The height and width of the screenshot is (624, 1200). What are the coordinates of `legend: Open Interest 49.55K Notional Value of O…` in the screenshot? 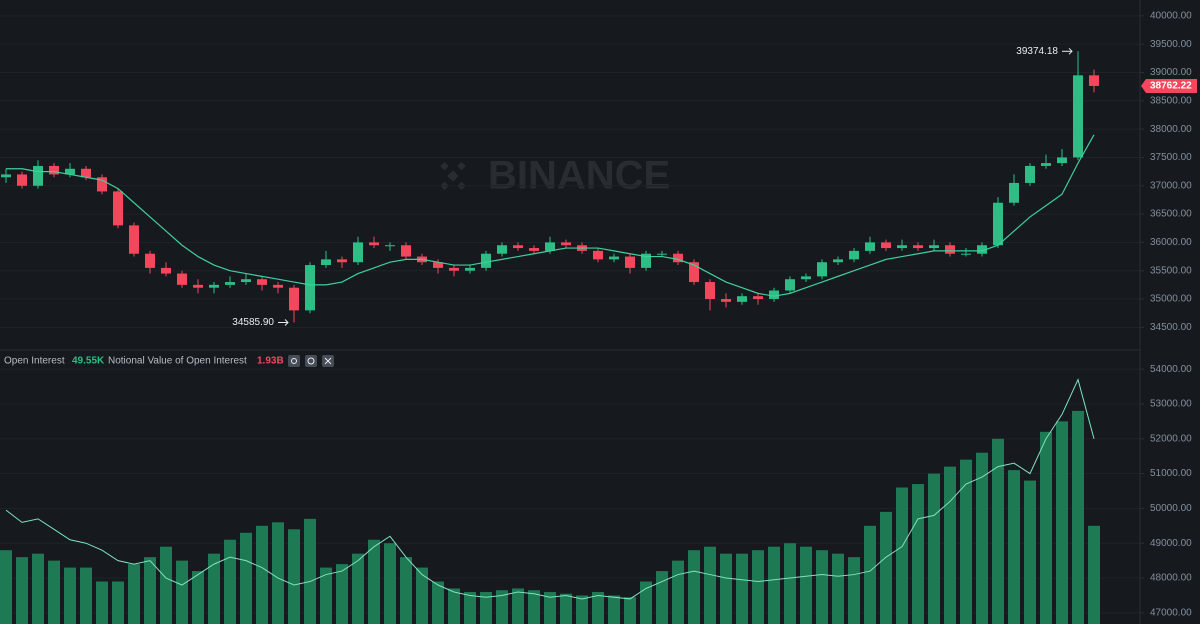 It's located at (169, 361).